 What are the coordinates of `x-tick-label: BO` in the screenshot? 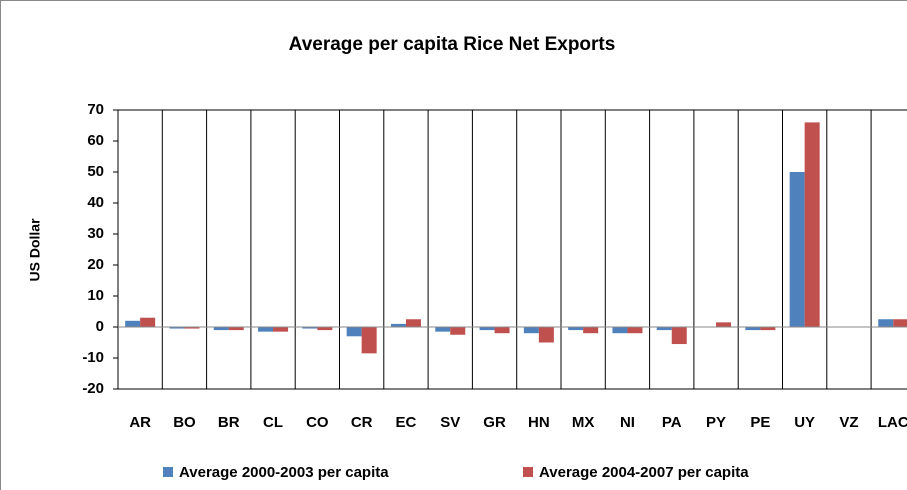 It's located at (184, 422).